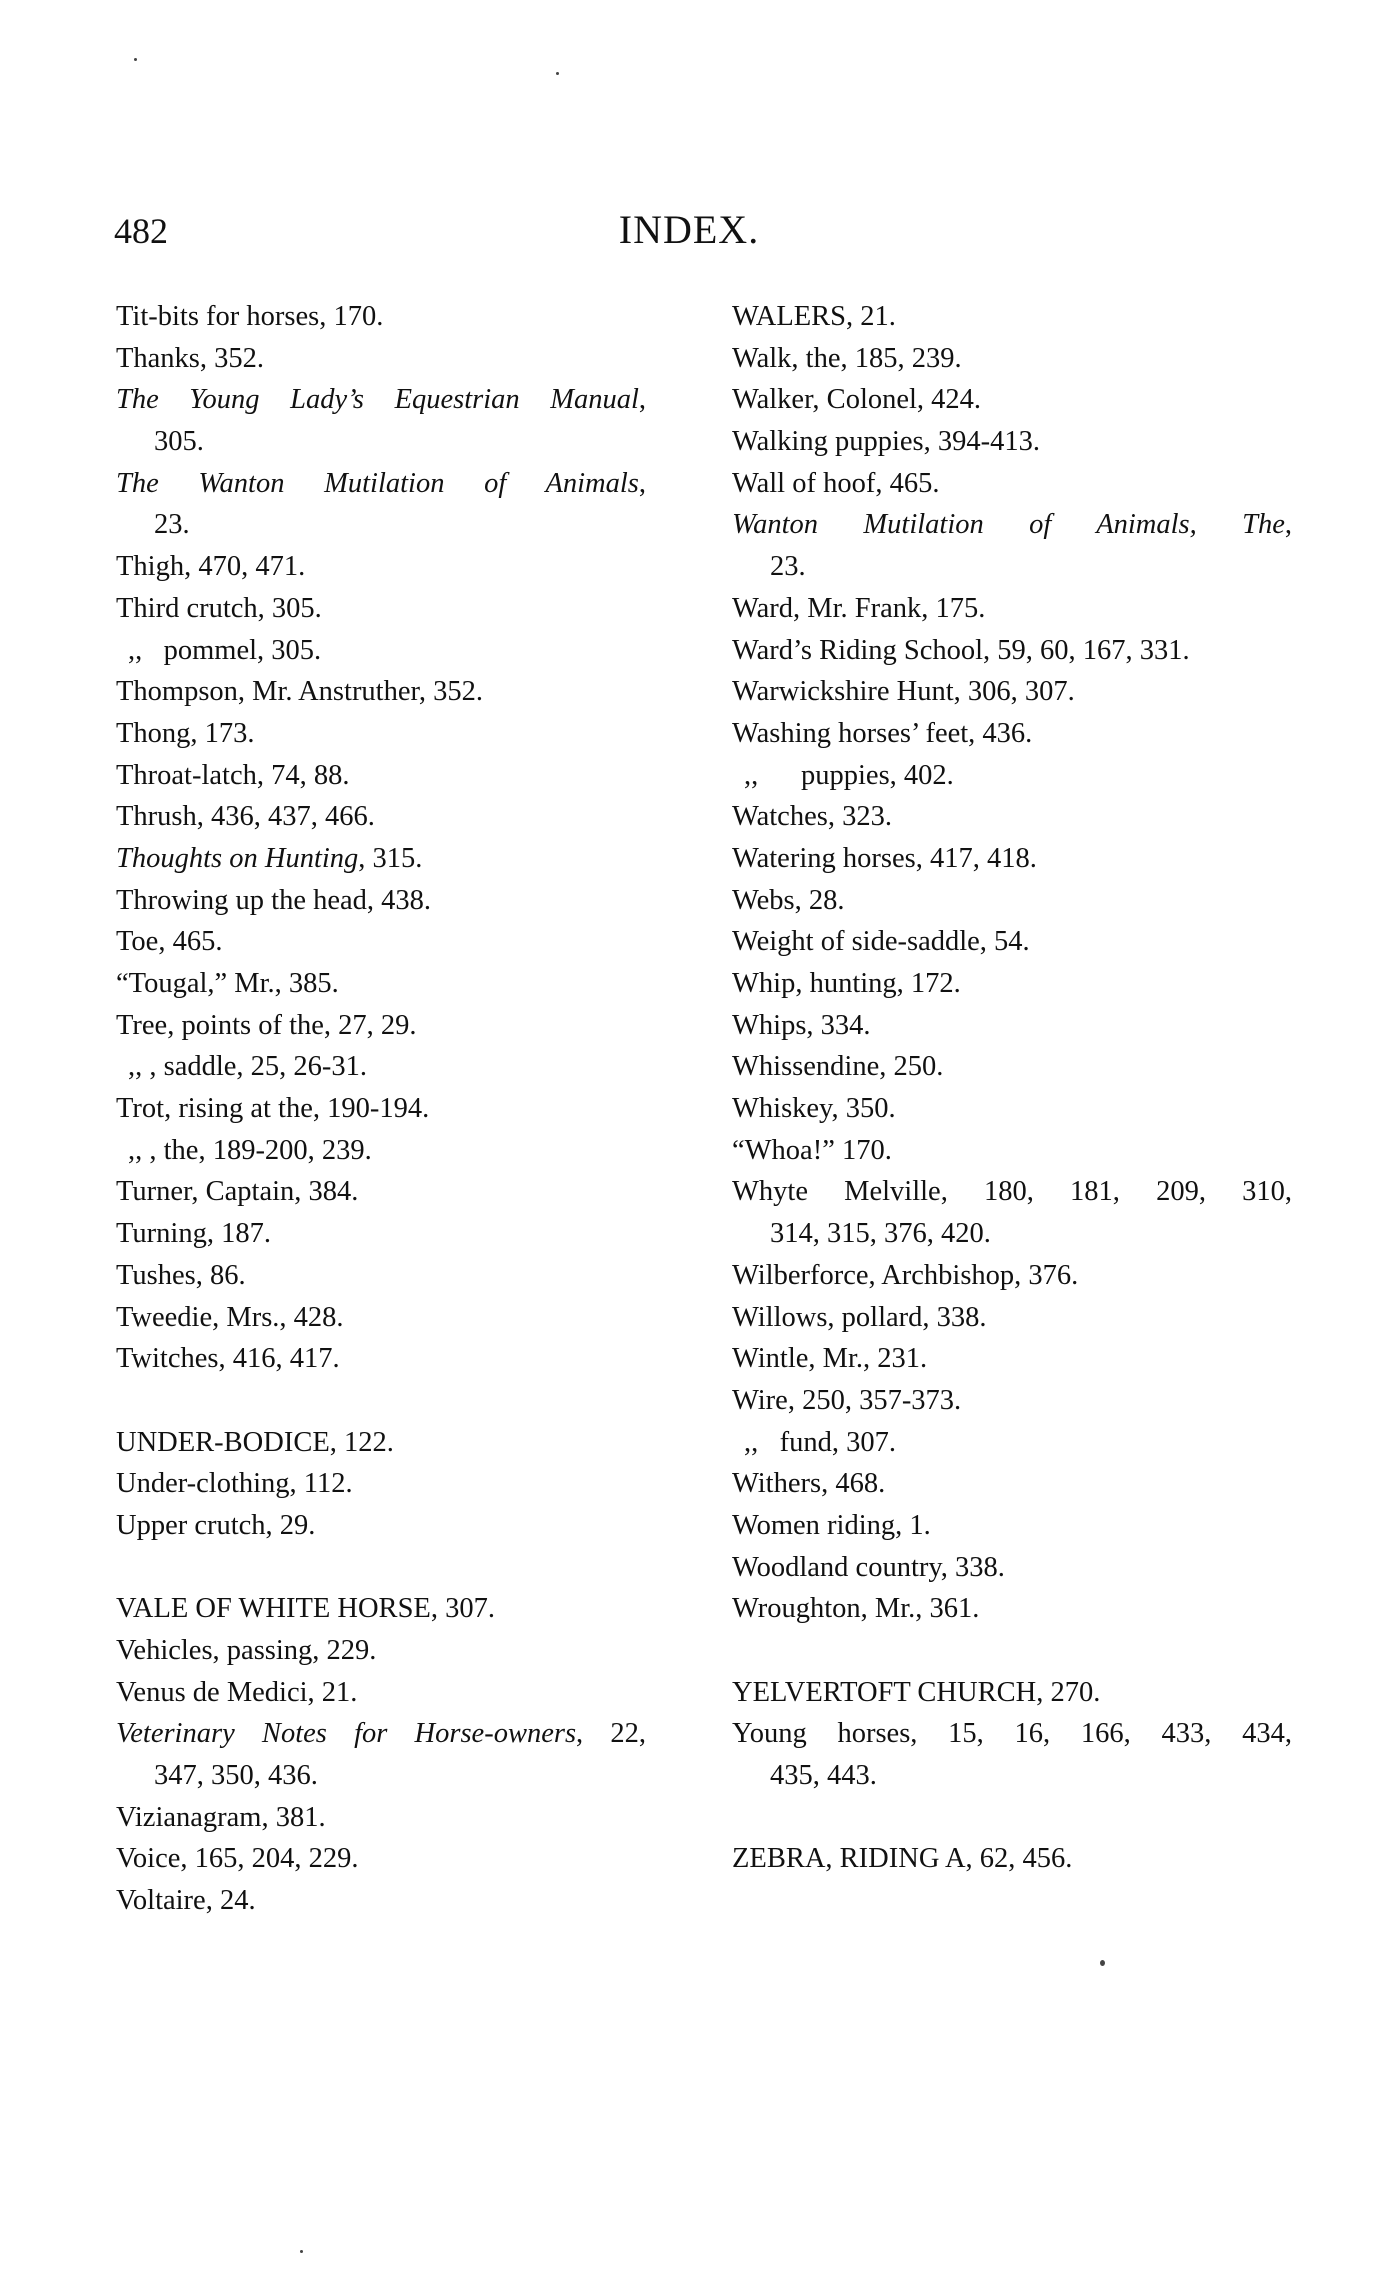 Image resolution: width=1378 pixels, height=2272 pixels. Describe the element at coordinates (381, 1609) in the screenshot. I see `index-entry: VALE OF WHITE HORSE, 307.` at that location.